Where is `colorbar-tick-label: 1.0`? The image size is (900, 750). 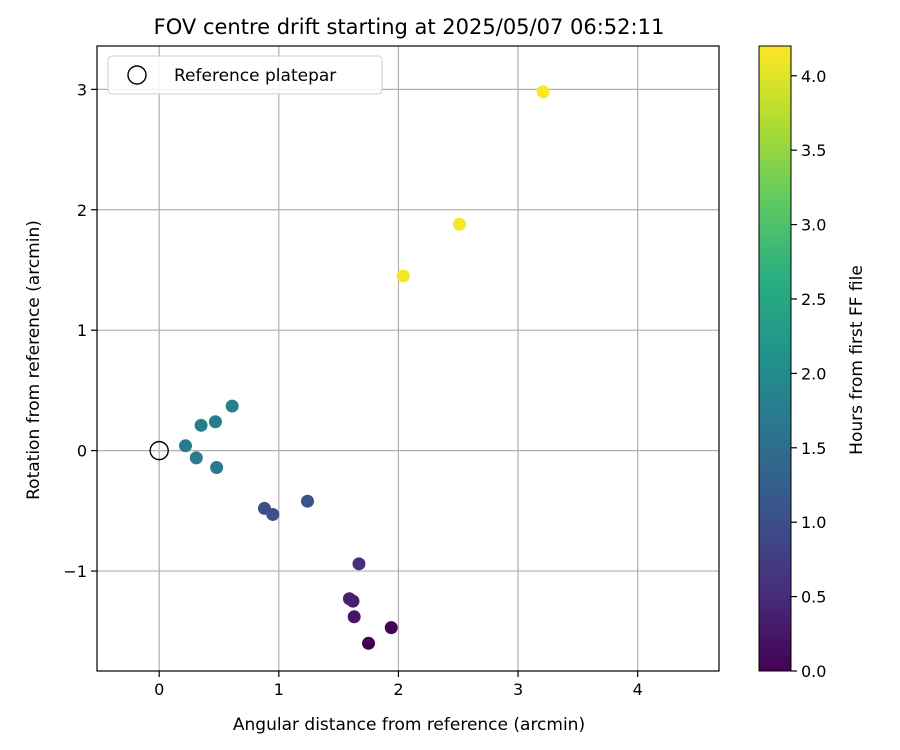 colorbar-tick-label: 1.0 is located at coordinates (813, 522).